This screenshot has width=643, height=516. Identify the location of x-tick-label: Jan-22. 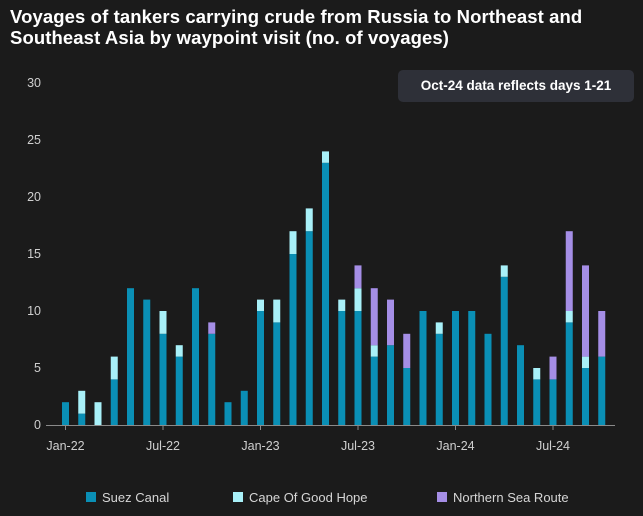
(65, 446).